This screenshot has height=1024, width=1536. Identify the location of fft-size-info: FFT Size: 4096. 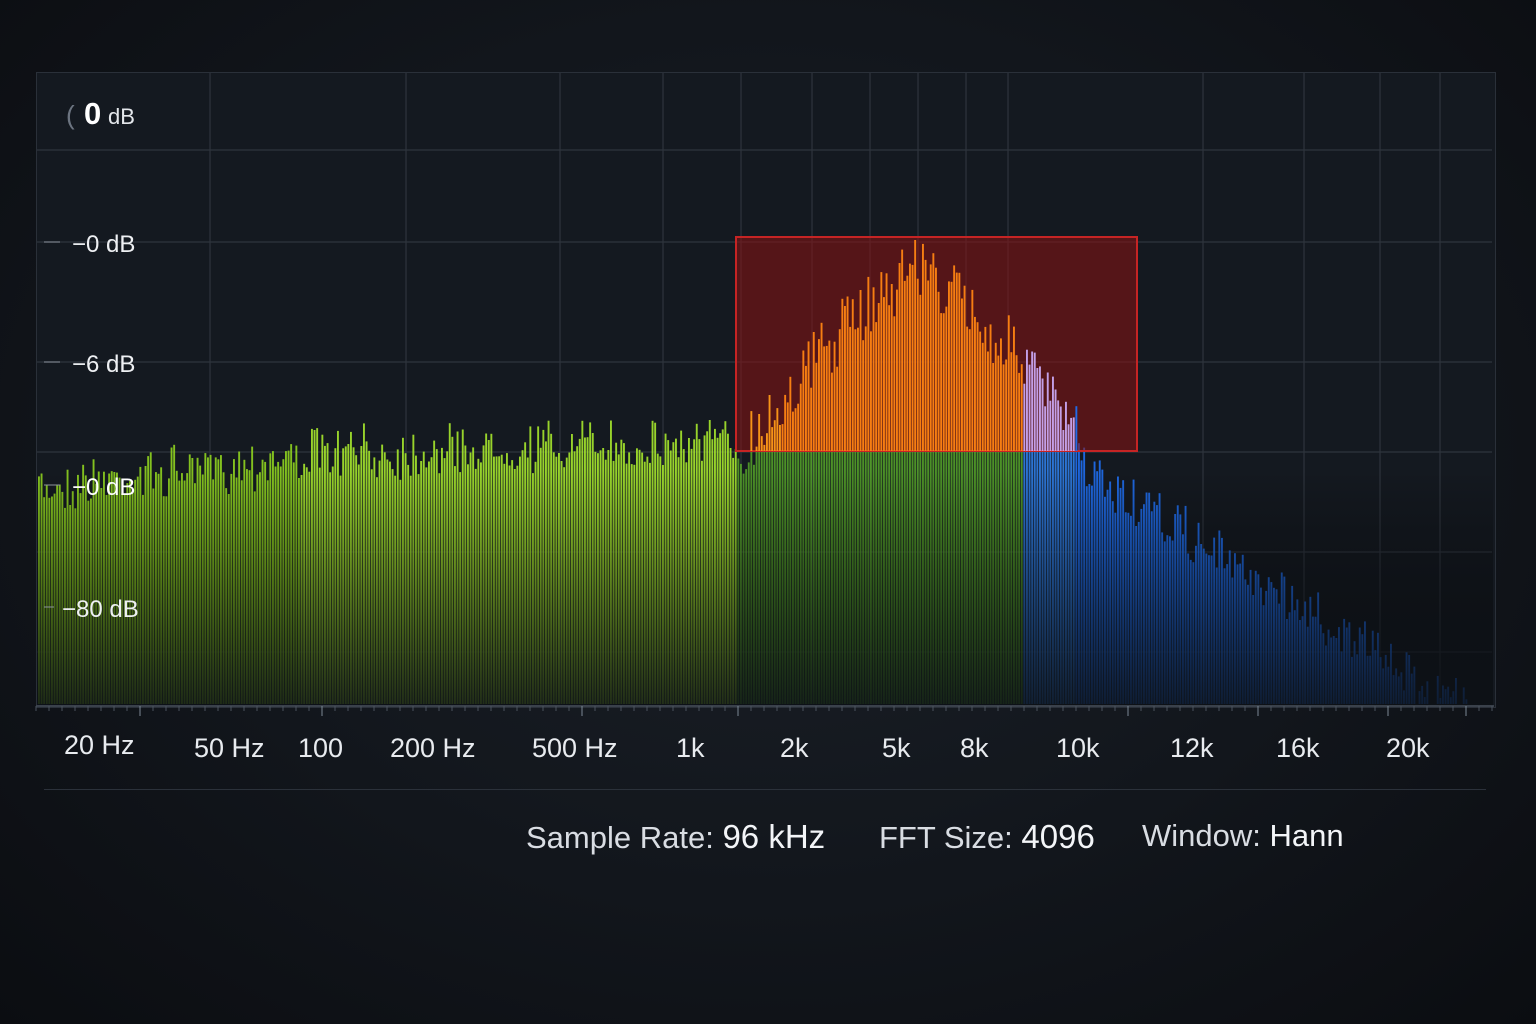
(987, 837).